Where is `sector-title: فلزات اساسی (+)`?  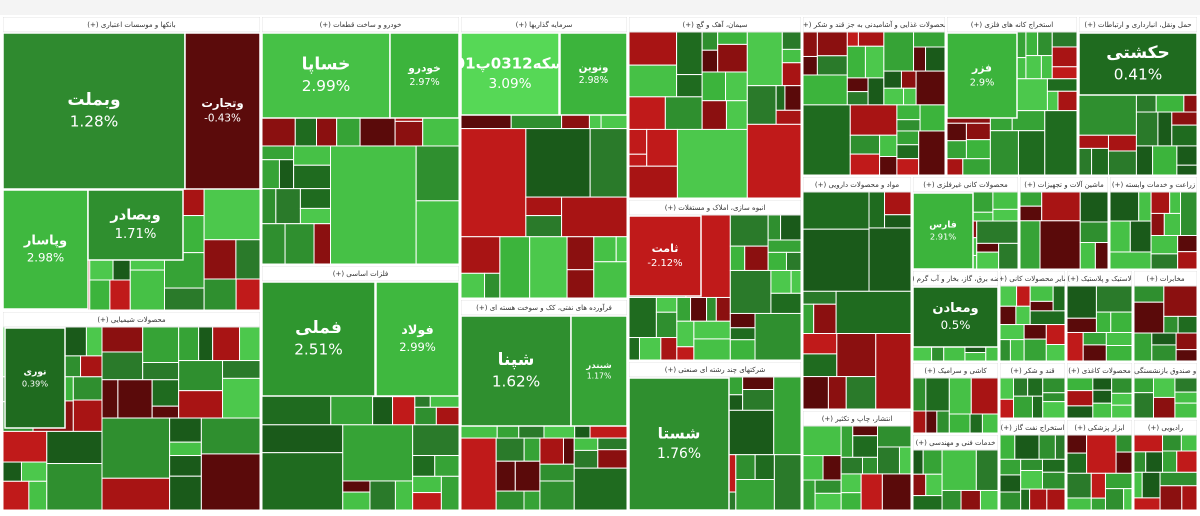
sector-title: فلزات اساسی (+) is located at coordinates (360, 274).